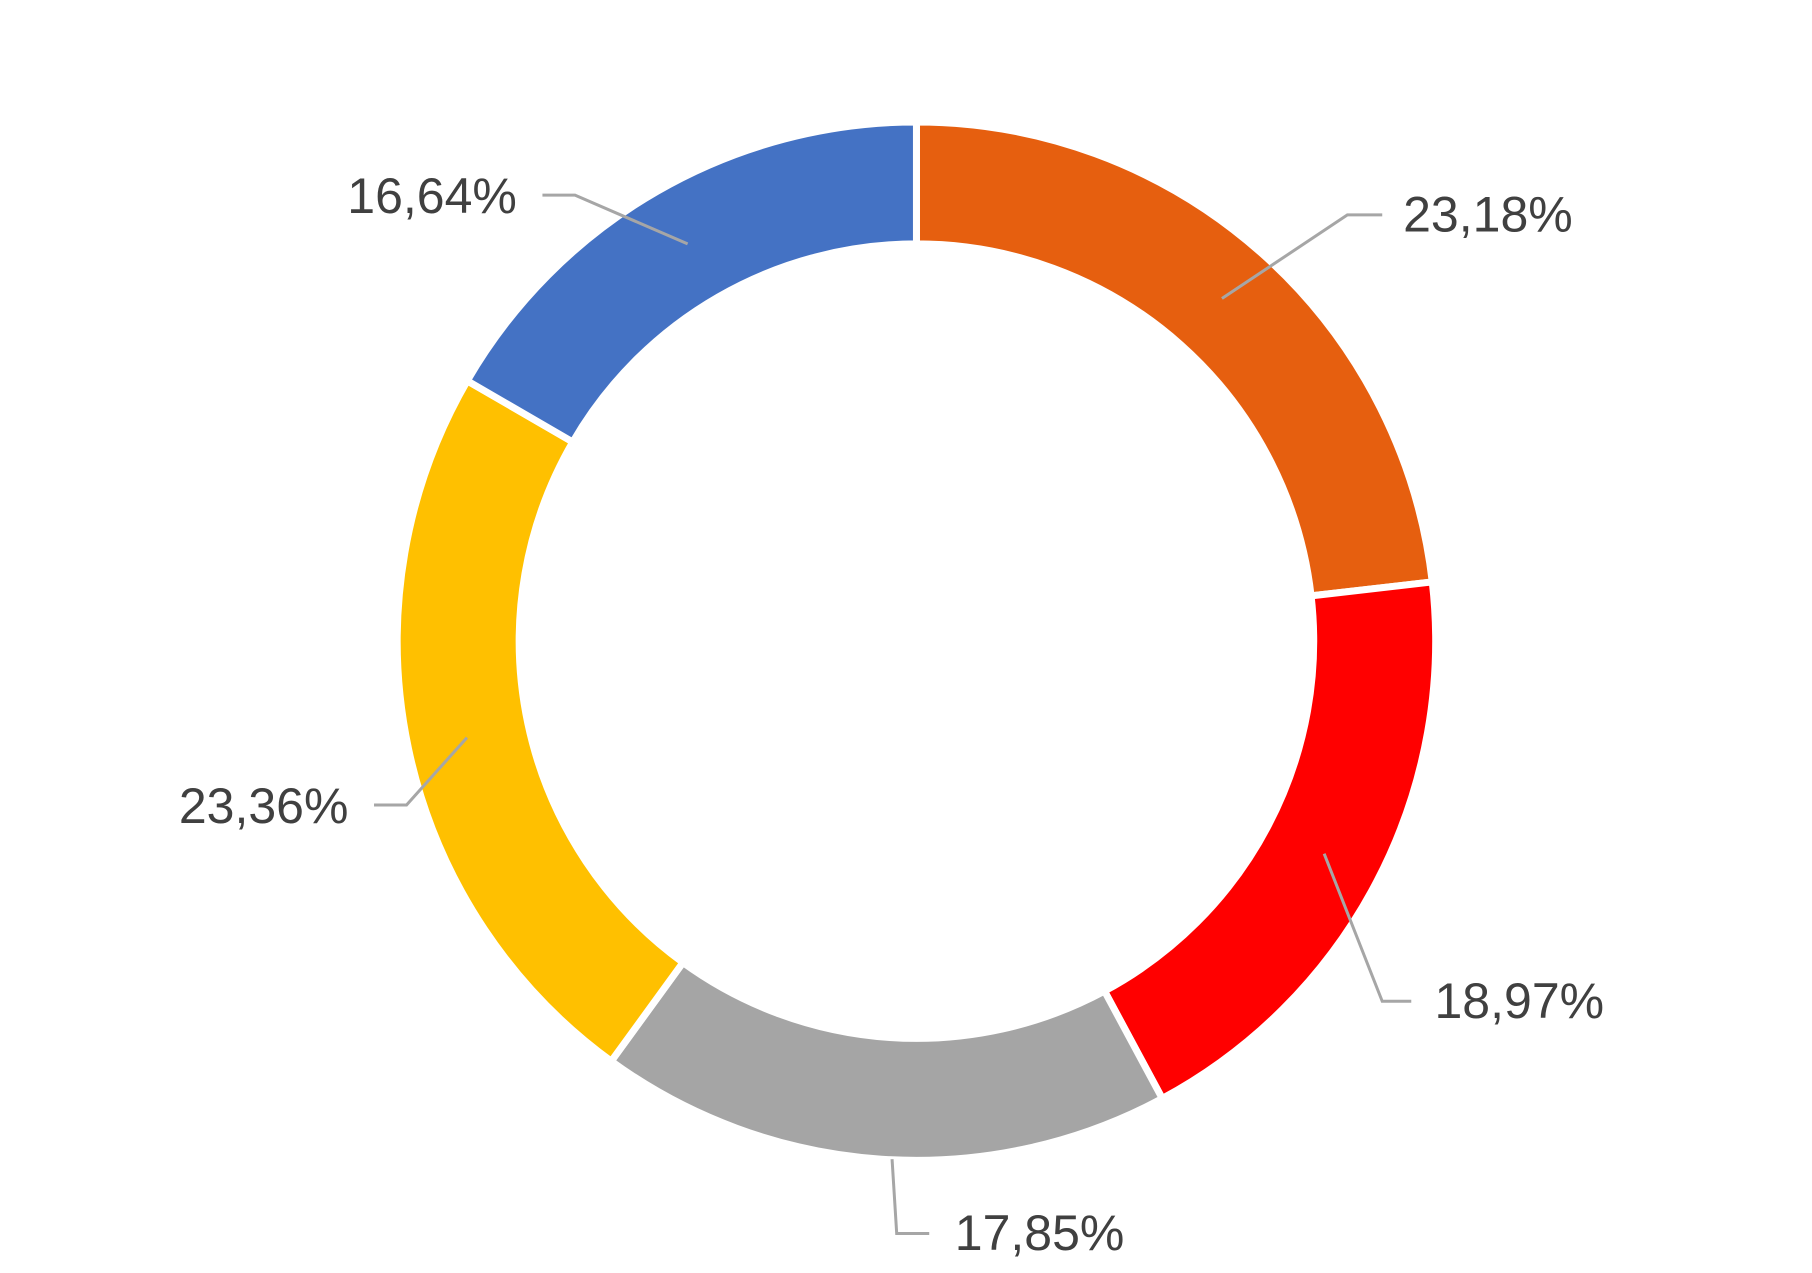 Image resolution: width=1812 pixels, height=1273 pixels. I want to click on data-label: 18,97%, so click(1520, 1001).